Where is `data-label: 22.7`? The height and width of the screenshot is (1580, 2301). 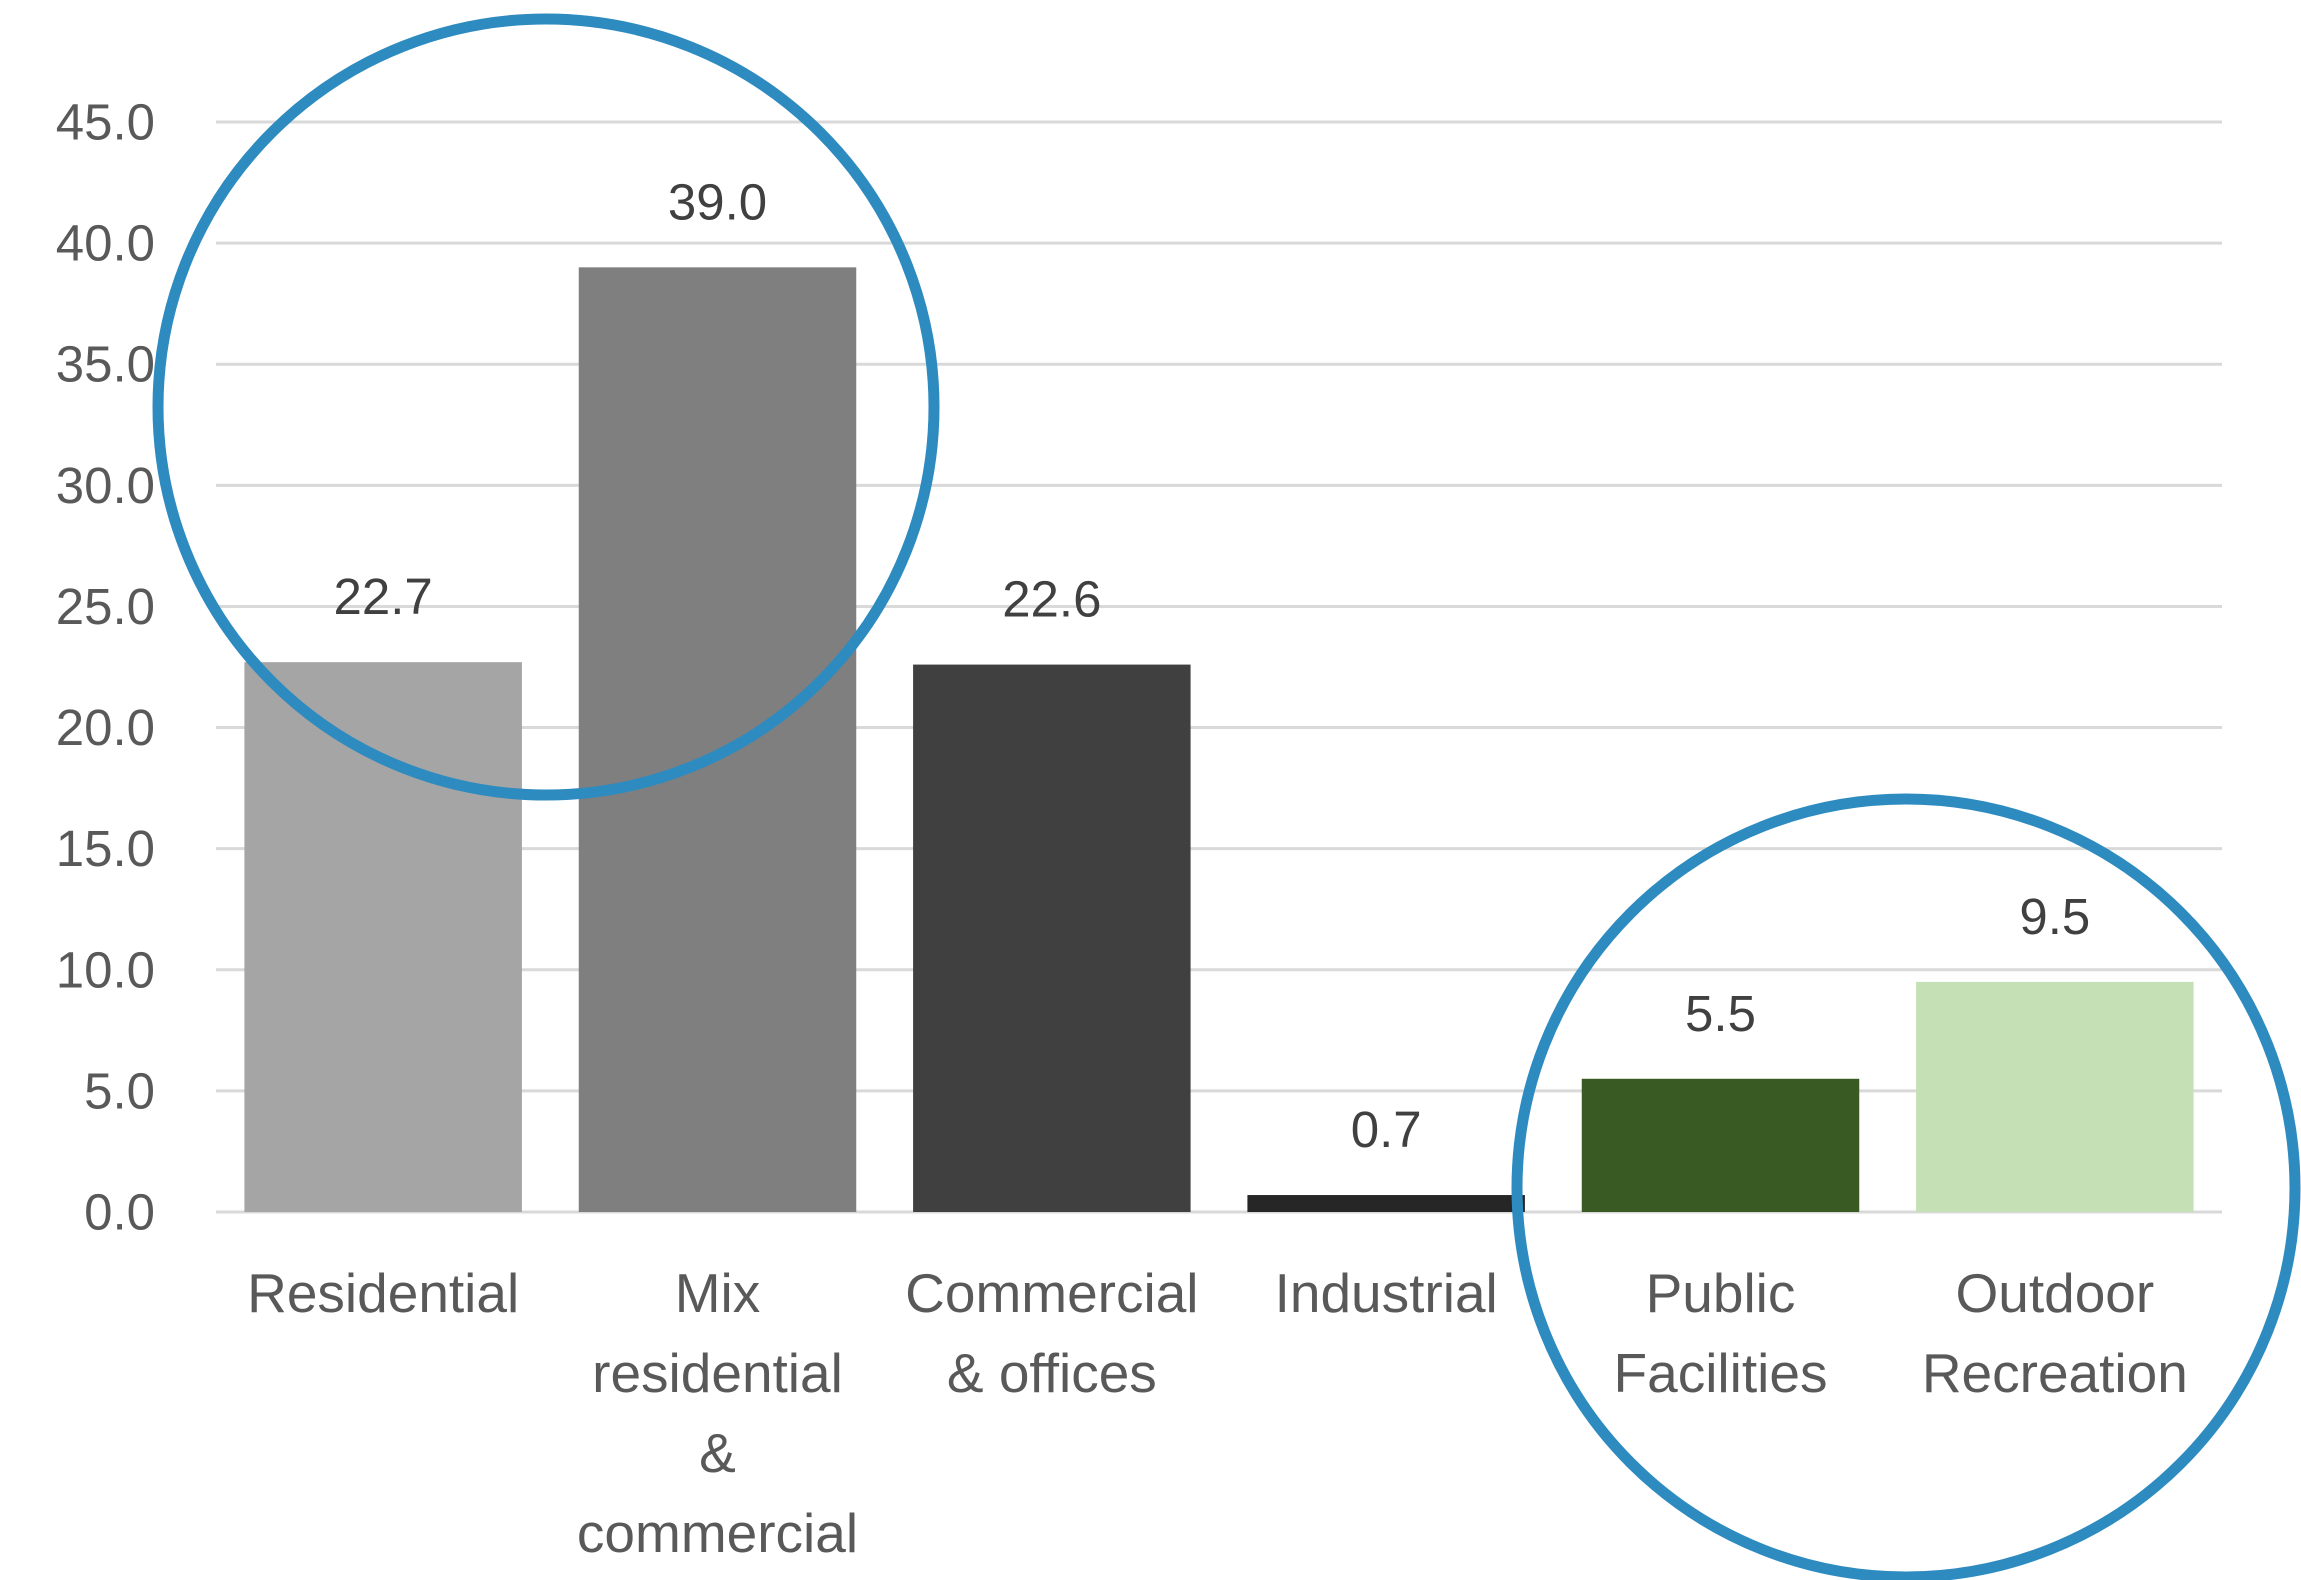
data-label: 22.7 is located at coordinates (383, 596).